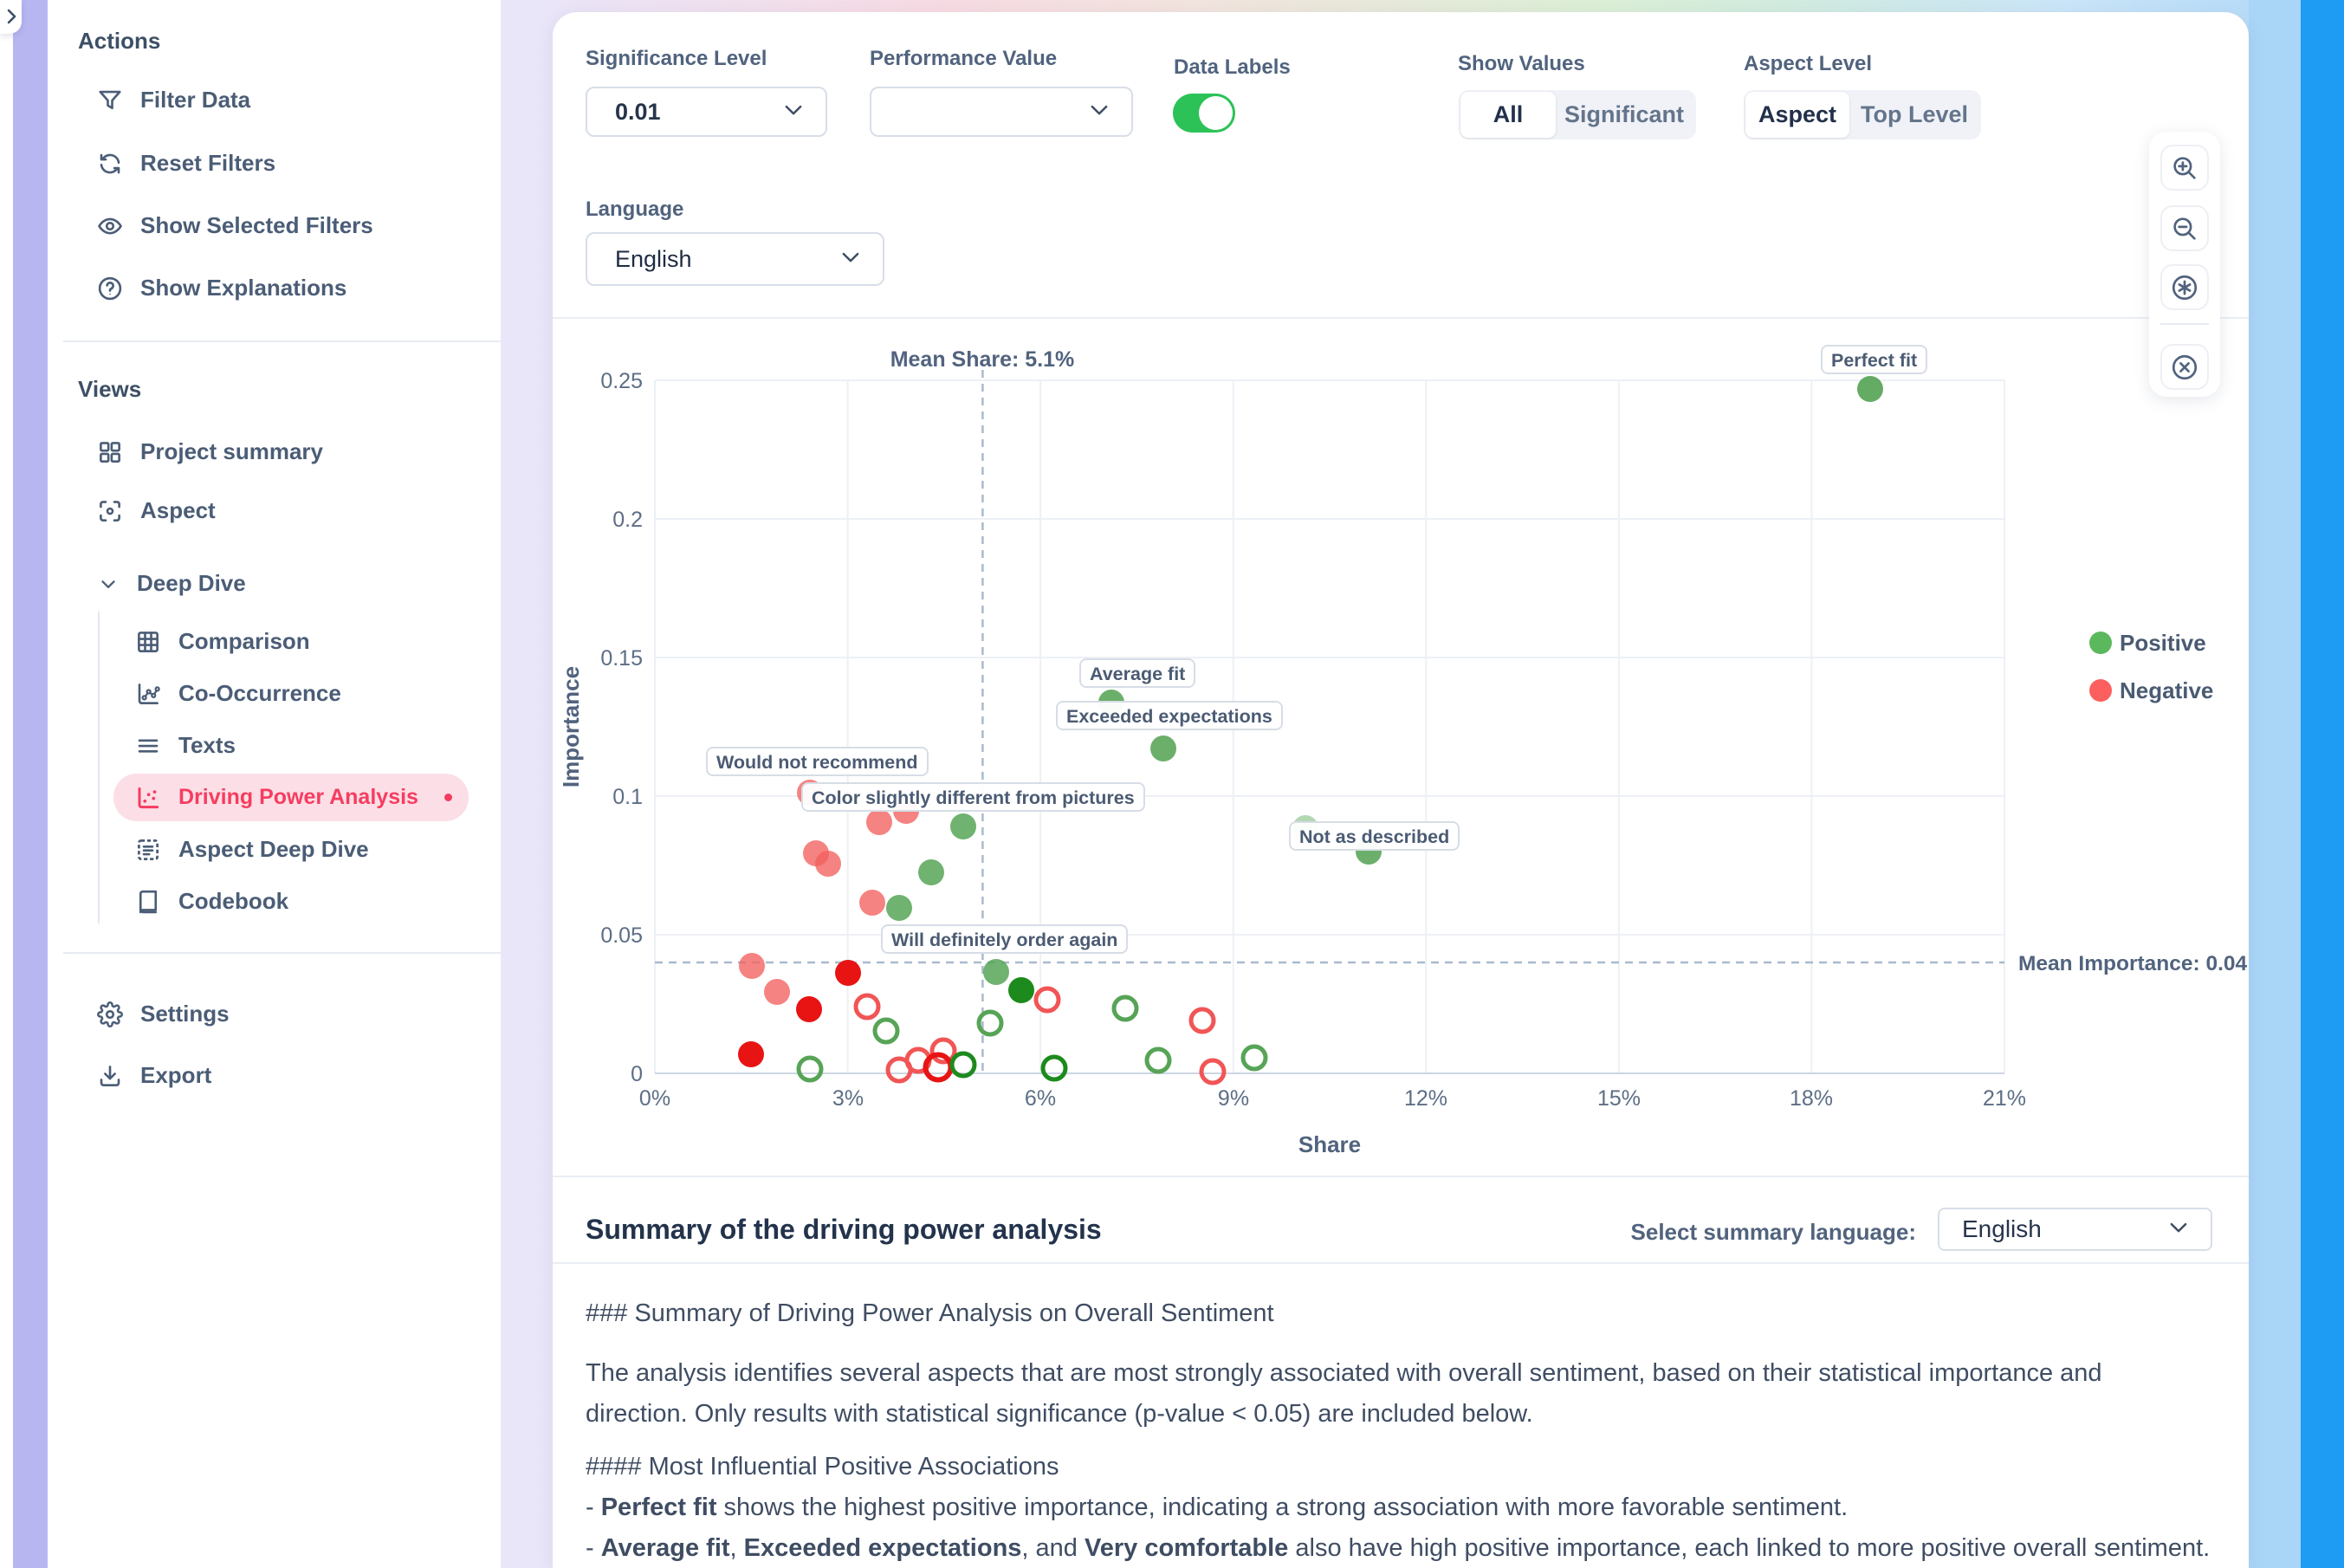  Describe the element at coordinates (1040, 1098) in the screenshot. I see `svg-text: 6%` at that location.